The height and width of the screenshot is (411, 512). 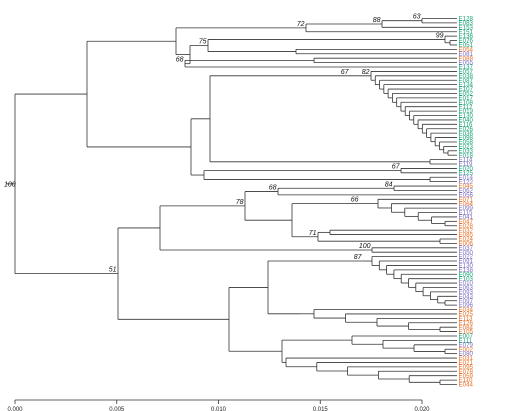 What do you see at coordinates (466, 67) in the screenshot?
I see `tip-label: E137` at bounding box center [466, 67].